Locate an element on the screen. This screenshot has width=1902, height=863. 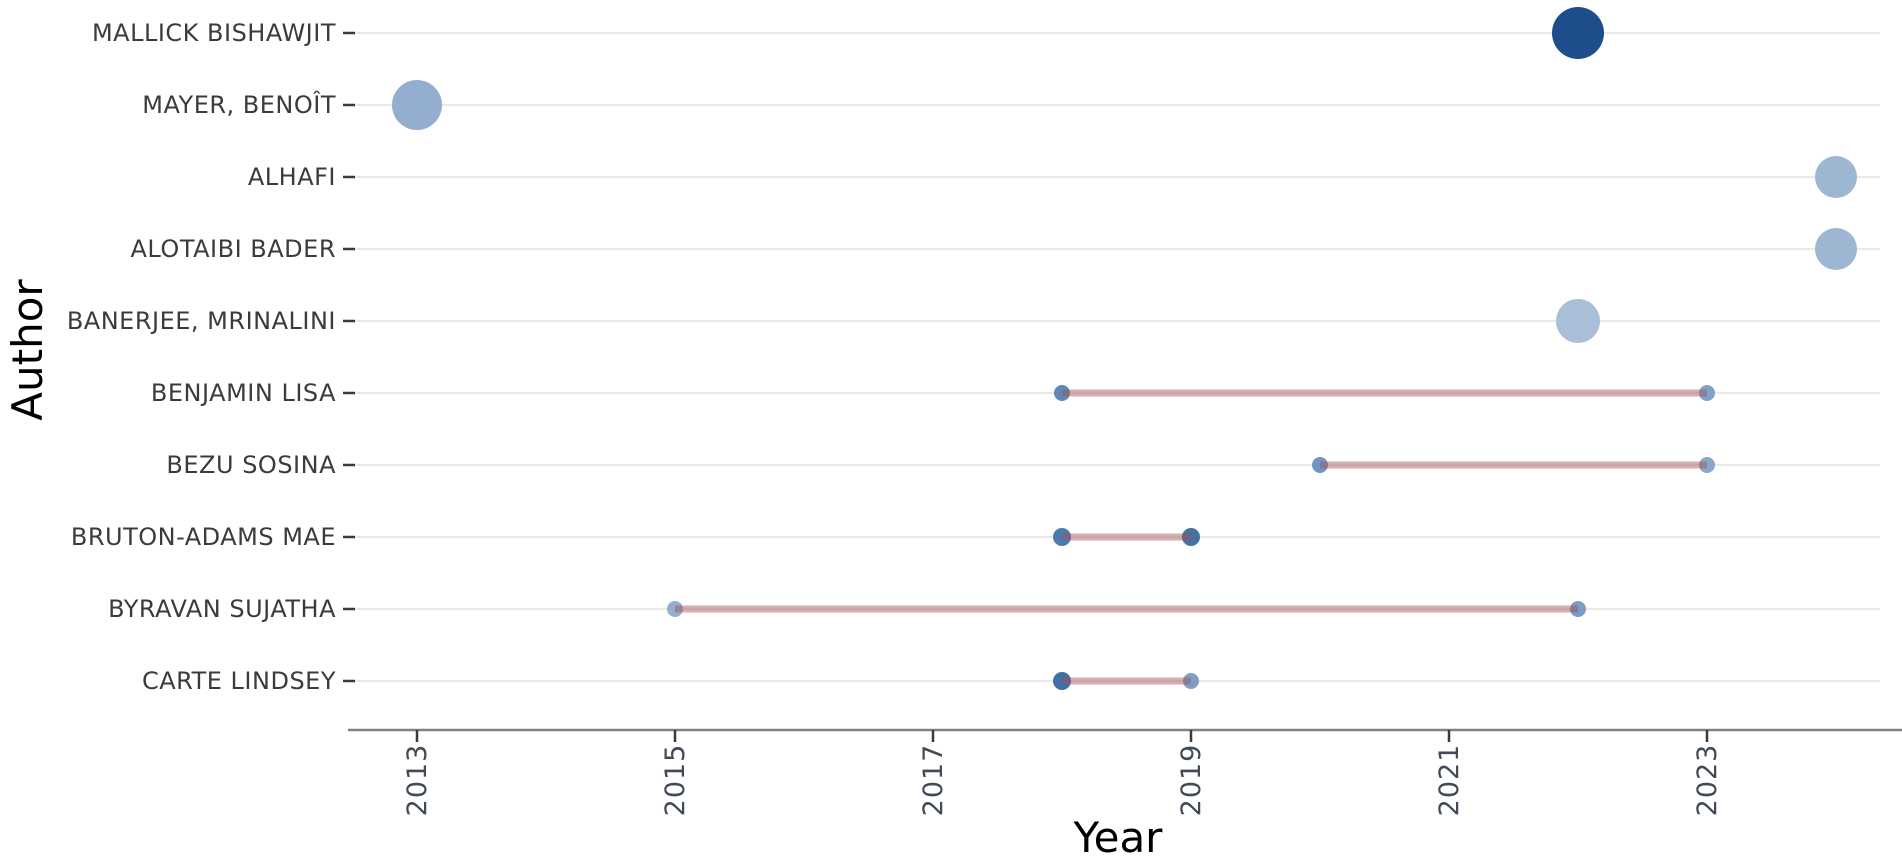
author-label: BENJAMIN LISA is located at coordinates (243, 393).